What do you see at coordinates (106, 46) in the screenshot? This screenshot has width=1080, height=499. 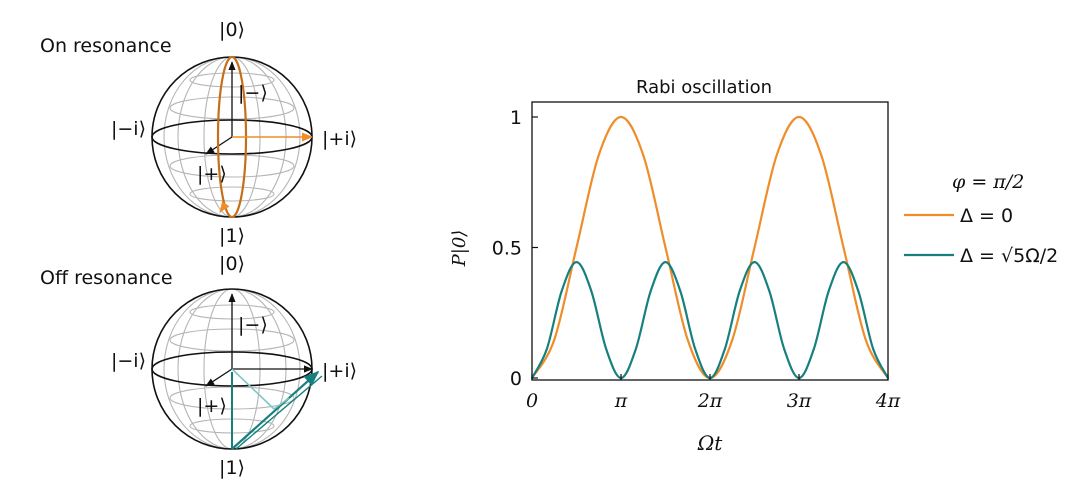 I see `sphere-title: On resonance` at bounding box center [106, 46].